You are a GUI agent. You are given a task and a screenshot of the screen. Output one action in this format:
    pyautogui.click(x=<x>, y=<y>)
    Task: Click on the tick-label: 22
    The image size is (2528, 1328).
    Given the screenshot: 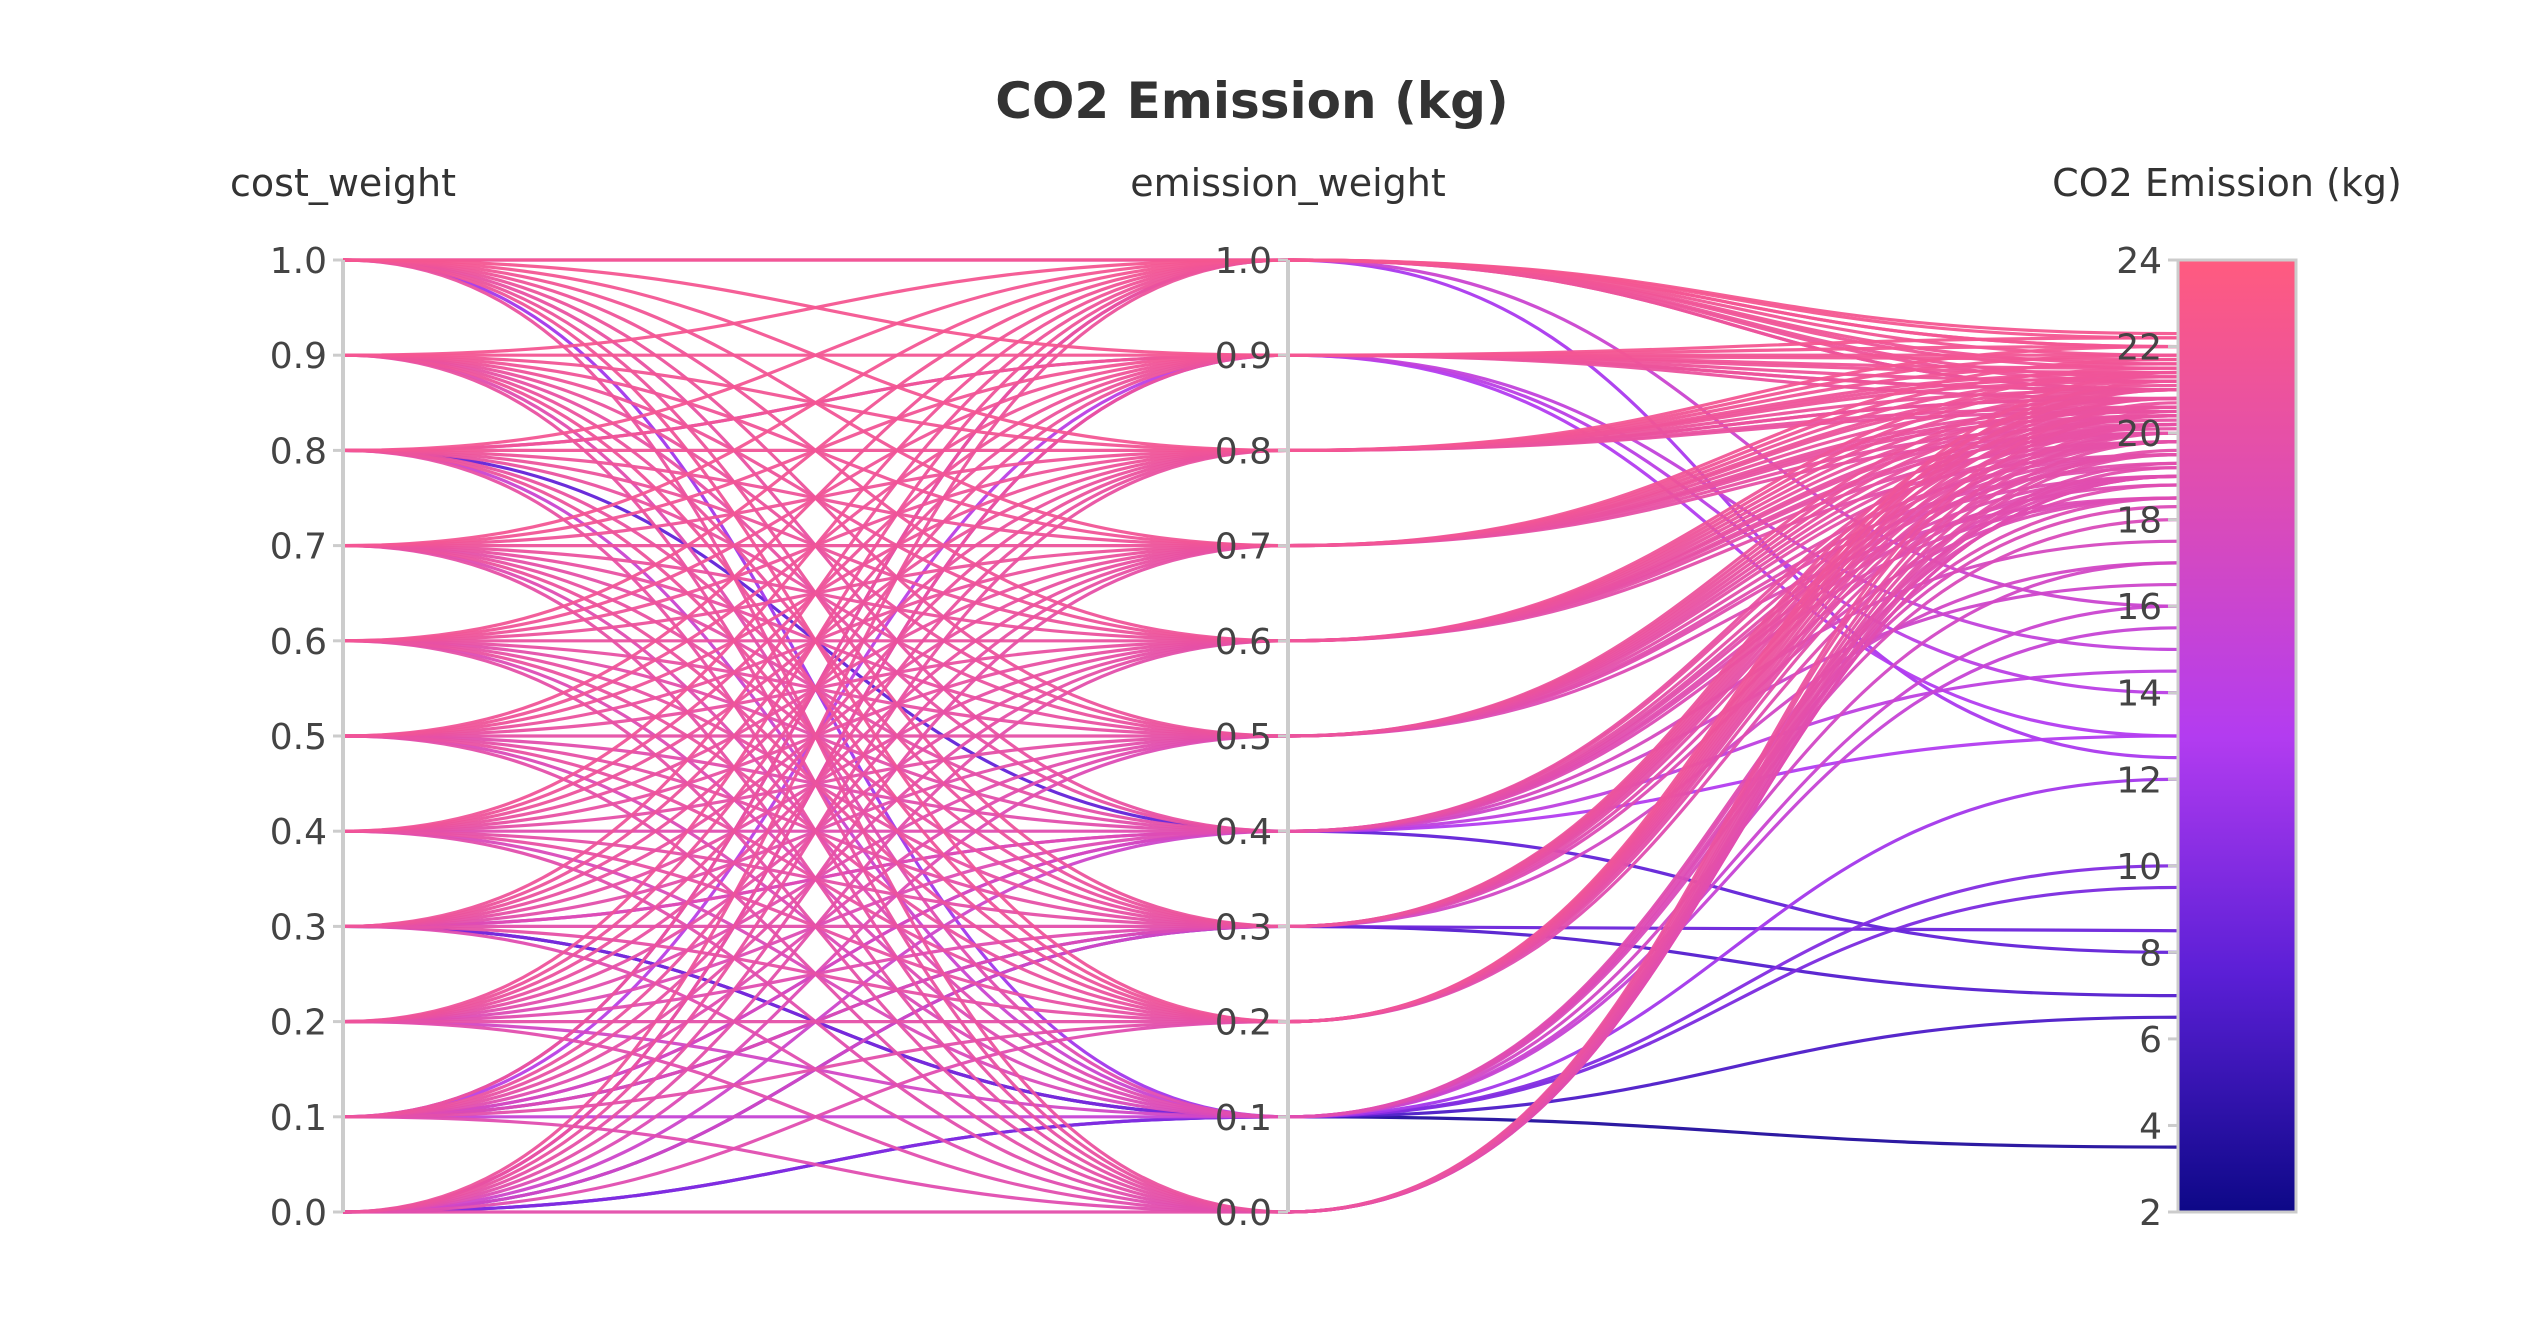 What is the action you would take?
    pyautogui.click(x=2139, y=348)
    